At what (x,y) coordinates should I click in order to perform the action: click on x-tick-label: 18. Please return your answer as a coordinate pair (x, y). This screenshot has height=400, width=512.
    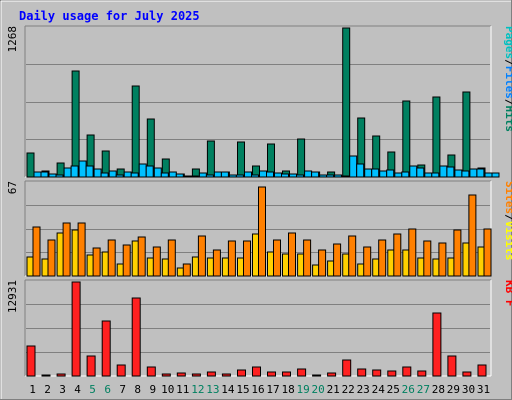
    Looking at the image, I should click on (287, 389).